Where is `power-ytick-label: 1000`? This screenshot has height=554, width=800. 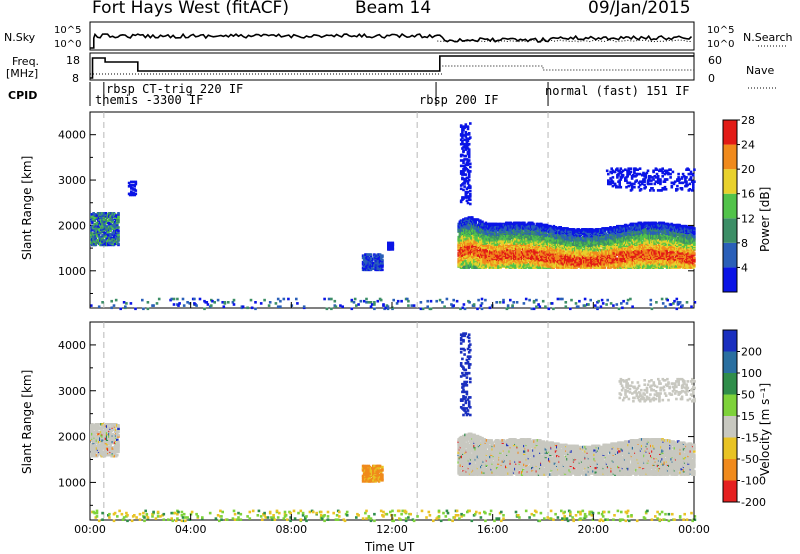 power-ytick-label: 1000 is located at coordinates (72, 271).